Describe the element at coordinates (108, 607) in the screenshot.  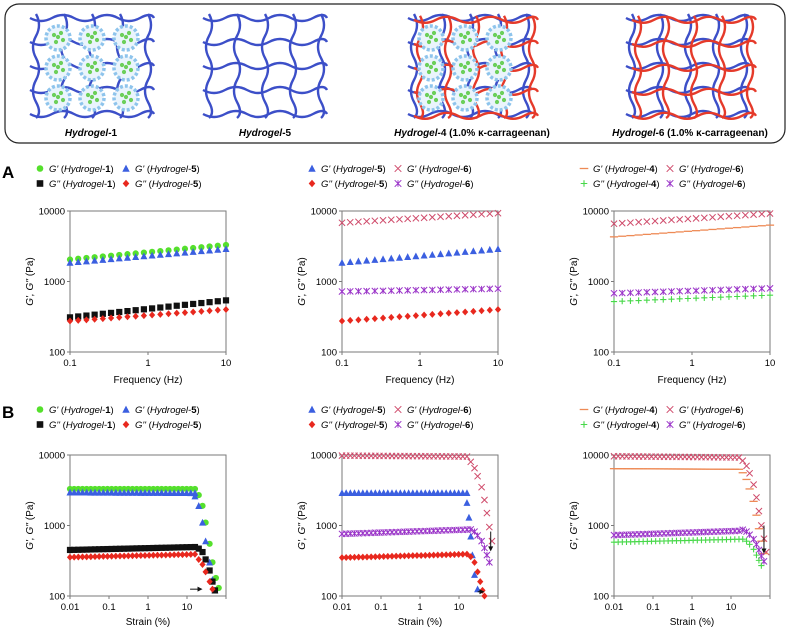
I see `x-tick-label: 0.1` at that location.